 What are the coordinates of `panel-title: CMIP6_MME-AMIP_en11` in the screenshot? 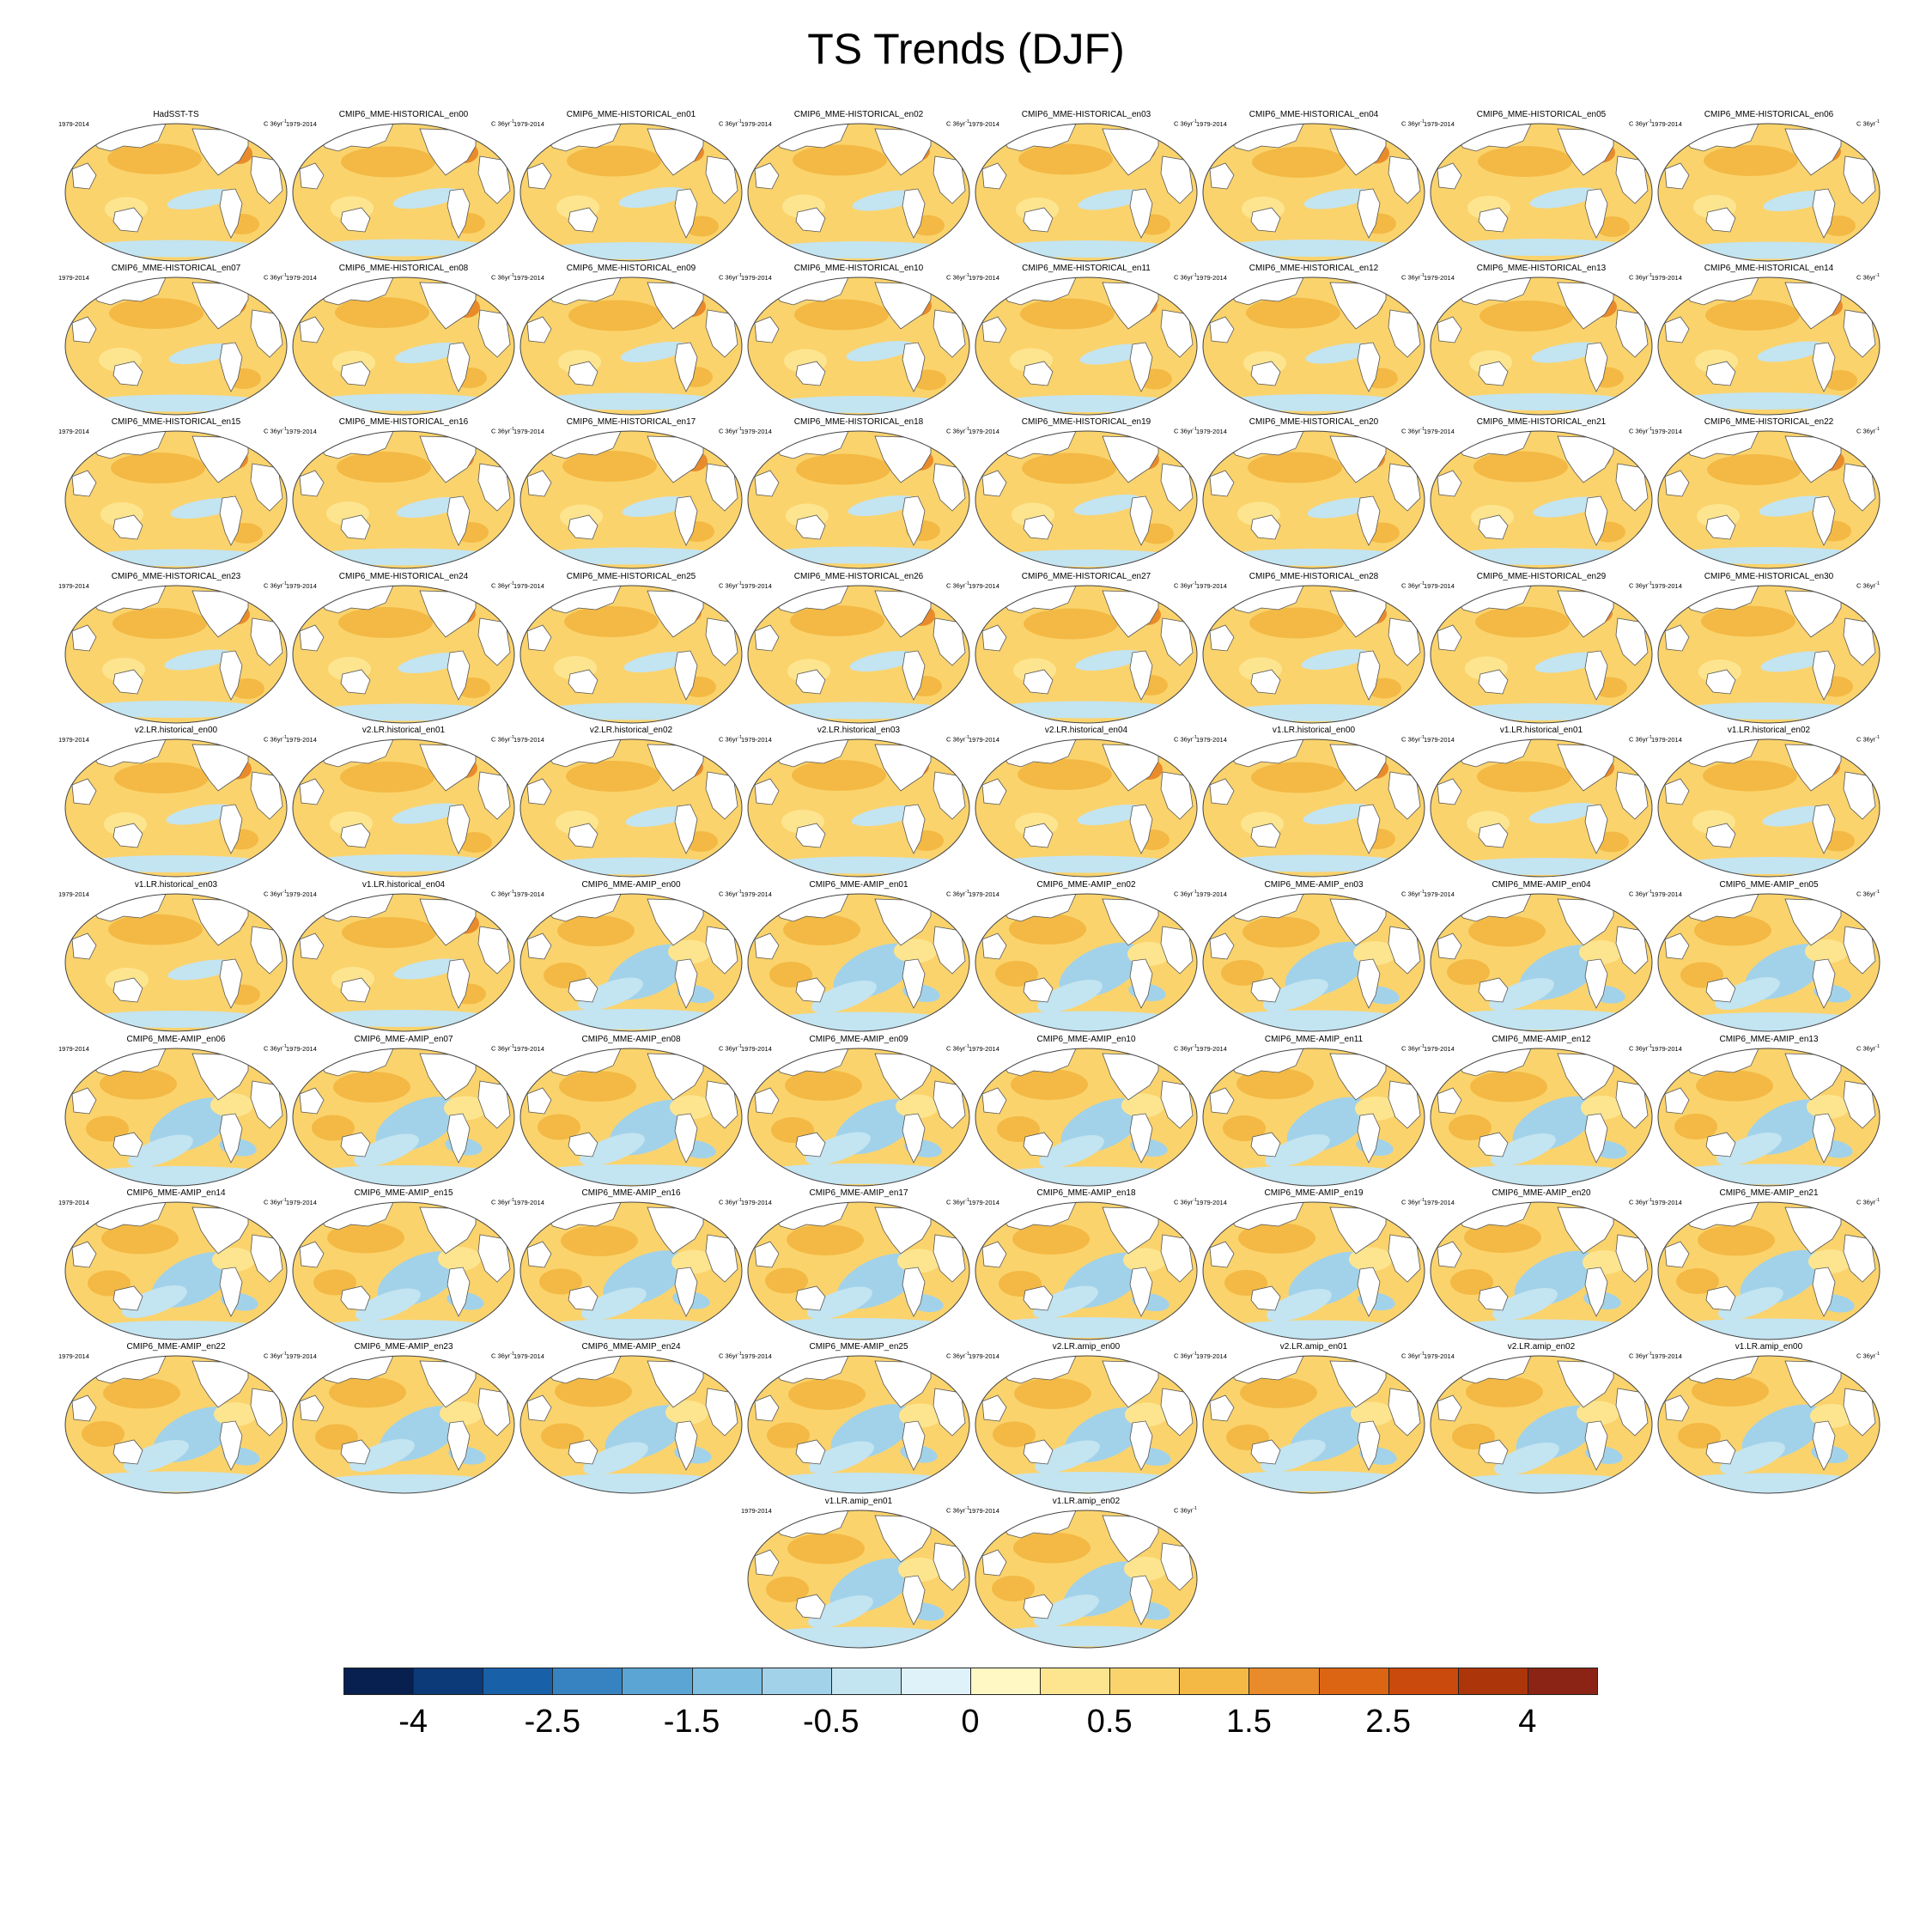 It's located at (1314, 1039).